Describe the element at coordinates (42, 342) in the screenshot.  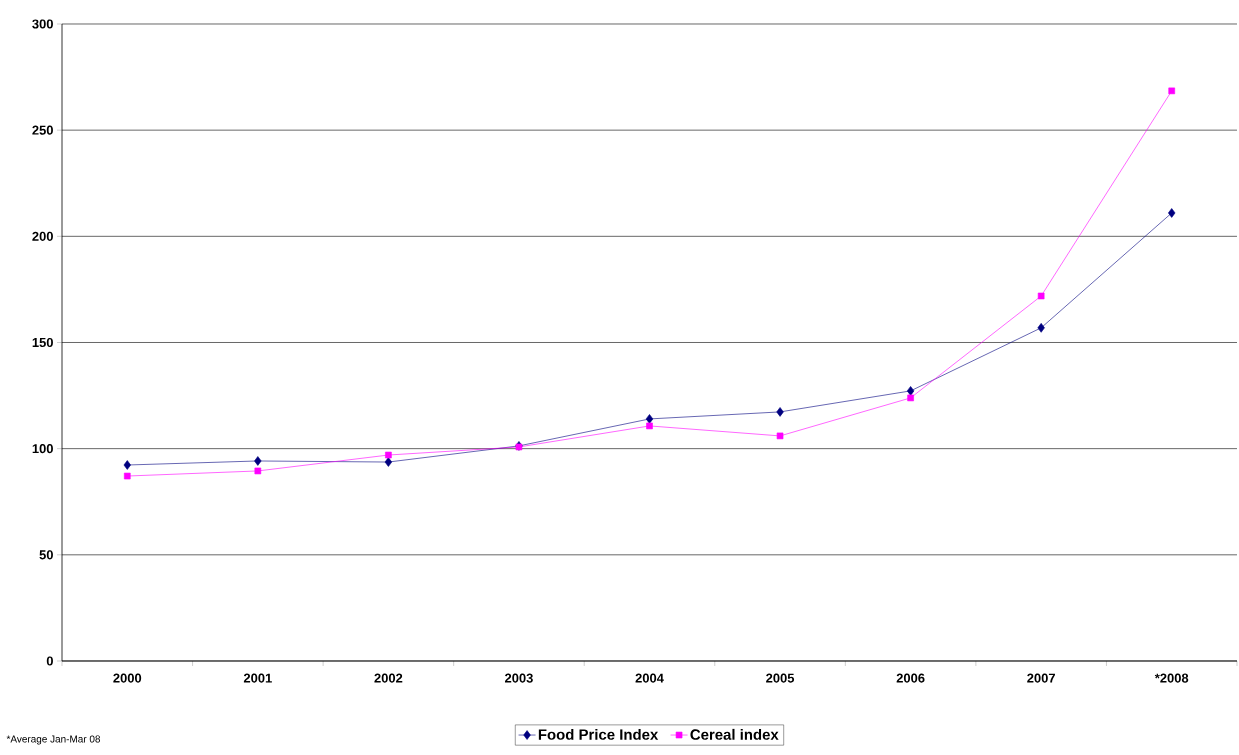
I see `y-tick-label: 150` at that location.